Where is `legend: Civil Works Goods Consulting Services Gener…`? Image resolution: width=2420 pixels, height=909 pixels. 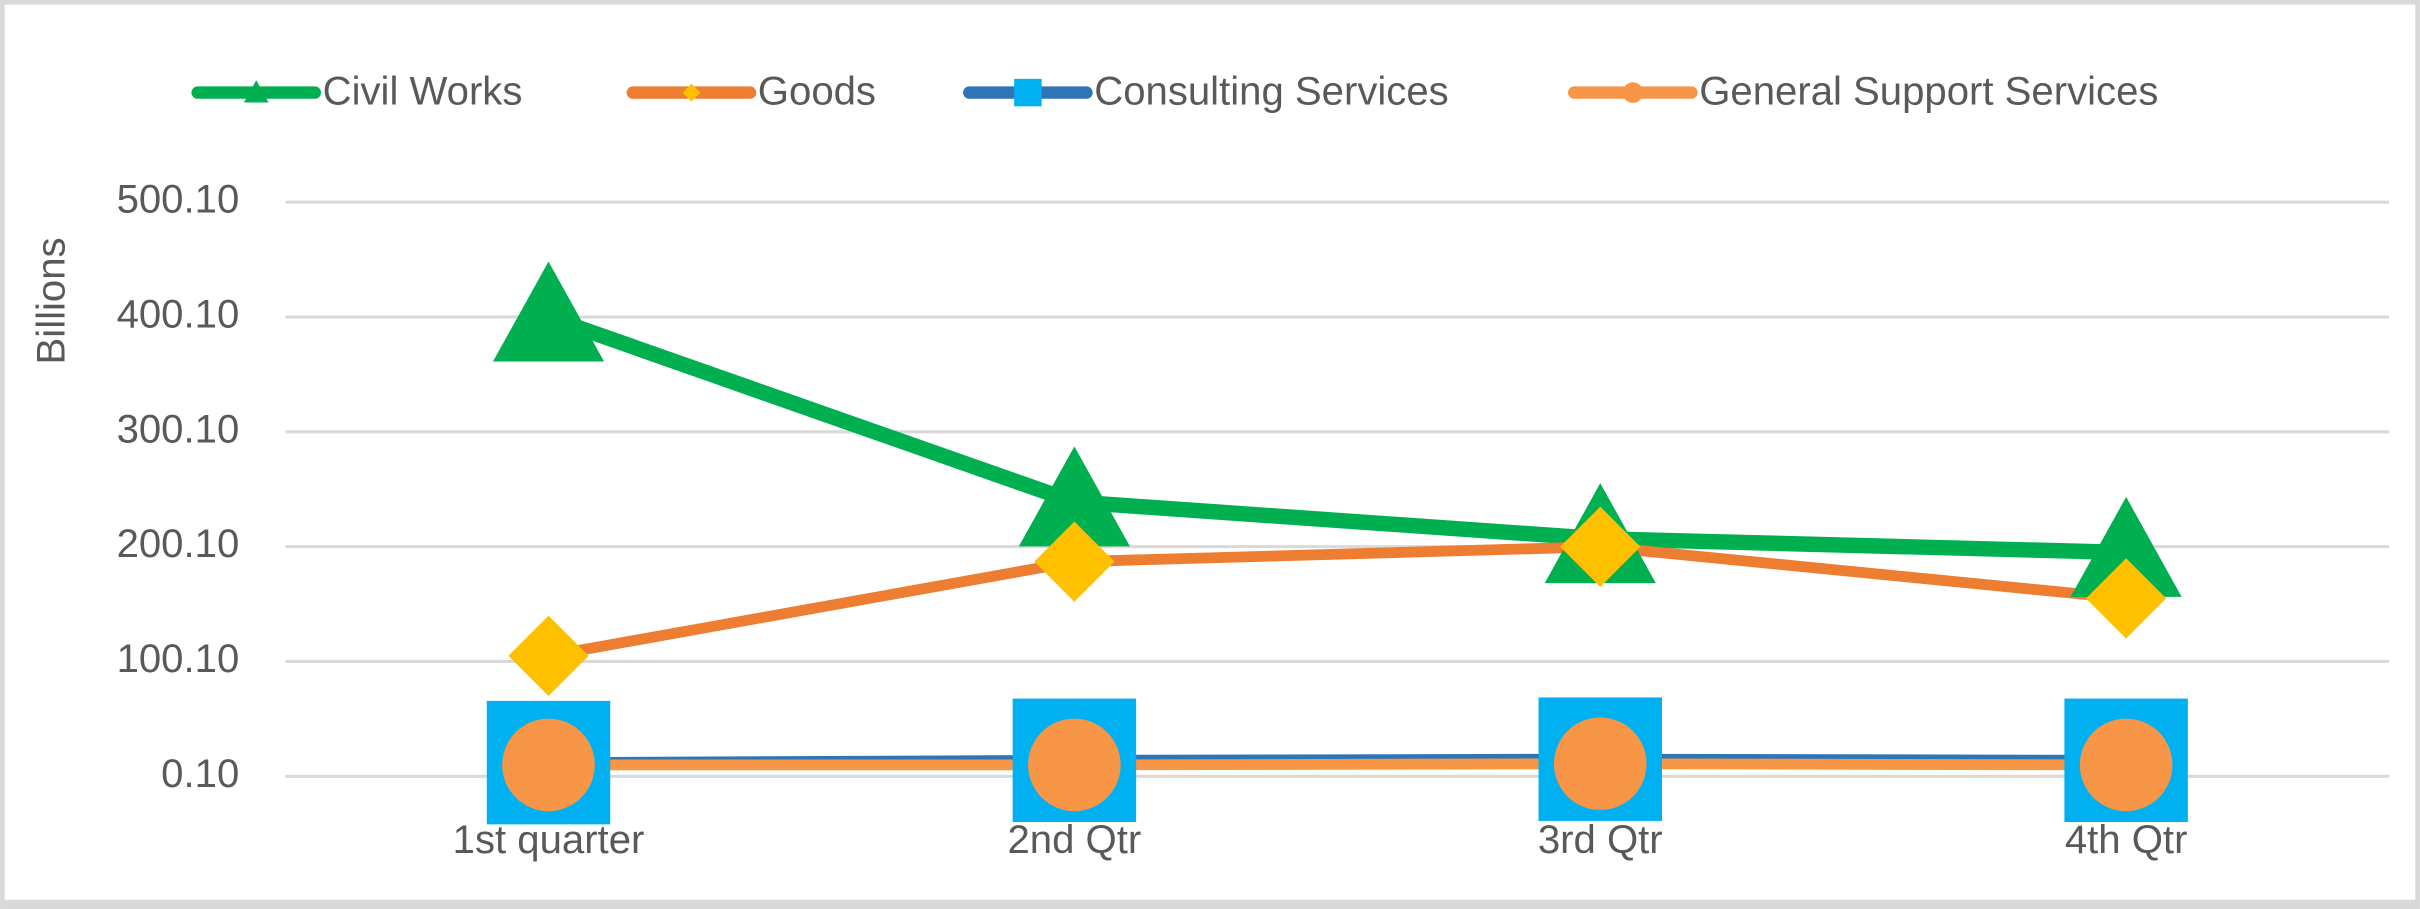 legend: Civil Works Goods Consulting Services Gener… is located at coordinates (1174, 91).